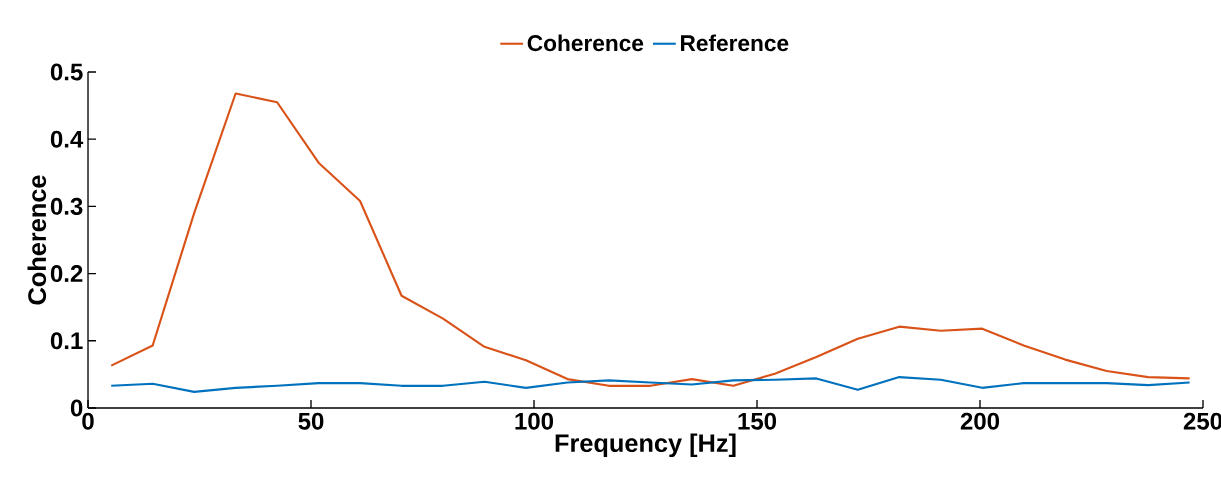 Image resolution: width=1221 pixels, height=491 pixels. What do you see at coordinates (88, 421) in the screenshot?
I see `x-tick-label: 0` at bounding box center [88, 421].